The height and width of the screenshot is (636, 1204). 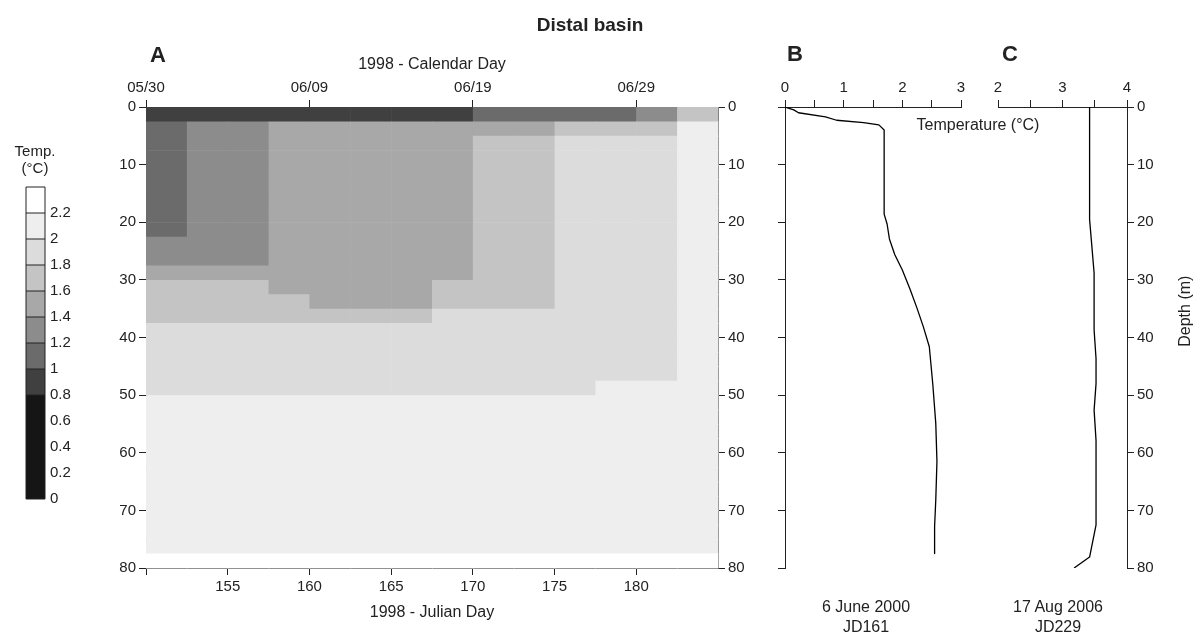 What do you see at coordinates (736, 163) in the screenshot?
I see `y2-tick-label: 10` at bounding box center [736, 163].